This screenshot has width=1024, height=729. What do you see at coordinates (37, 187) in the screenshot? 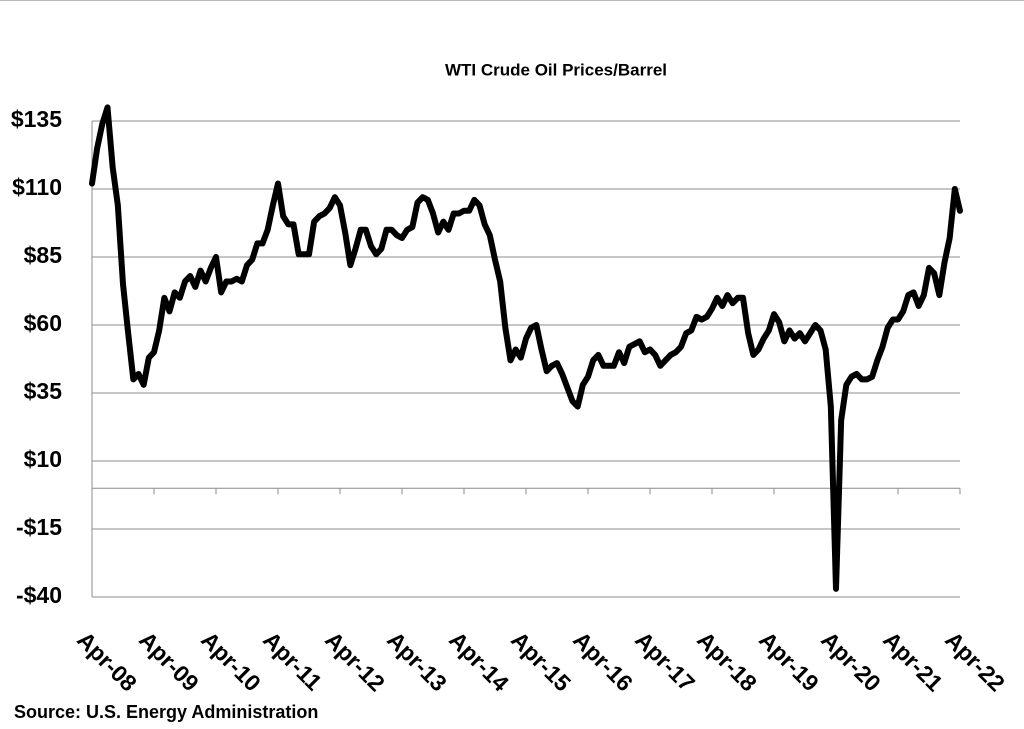
I see `y-tick-label: $110` at bounding box center [37, 187].